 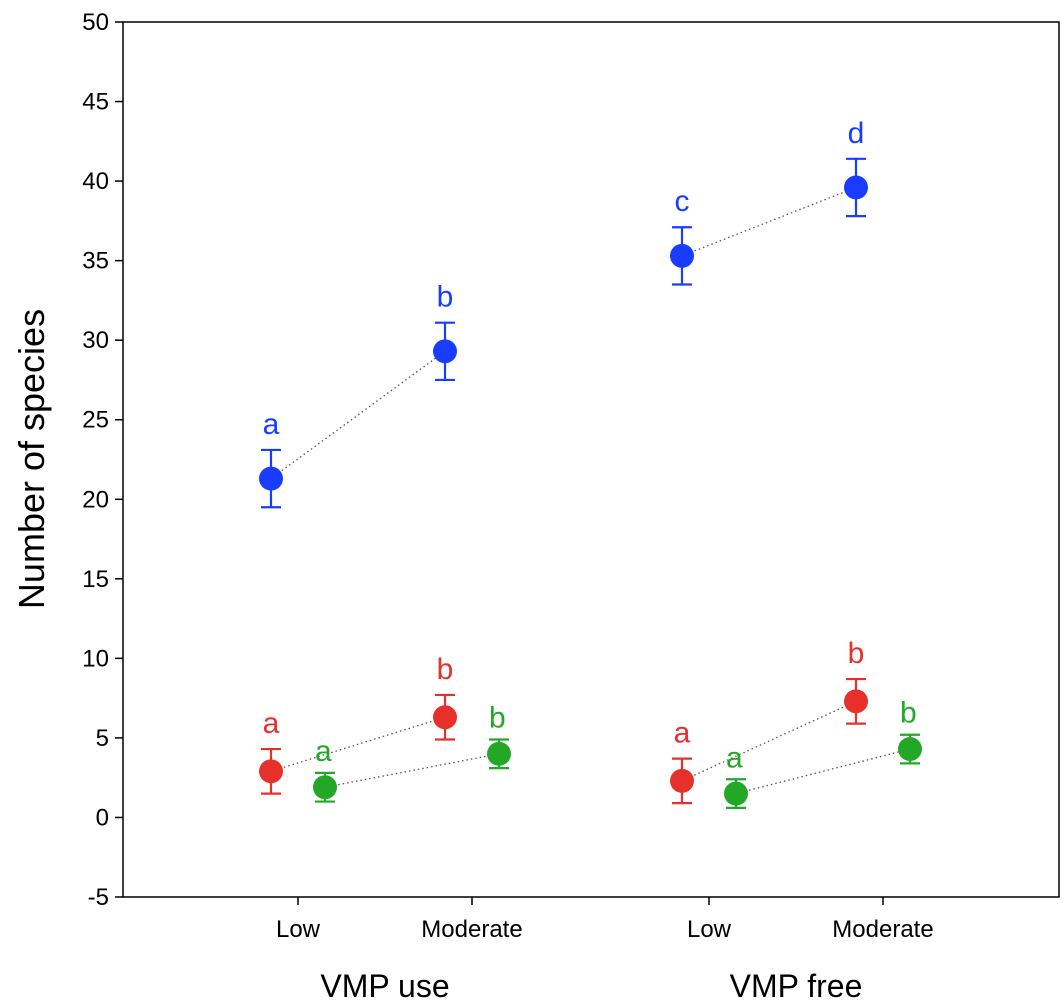 What do you see at coordinates (95, 420) in the screenshot?
I see `y-tick-label: 25` at bounding box center [95, 420].